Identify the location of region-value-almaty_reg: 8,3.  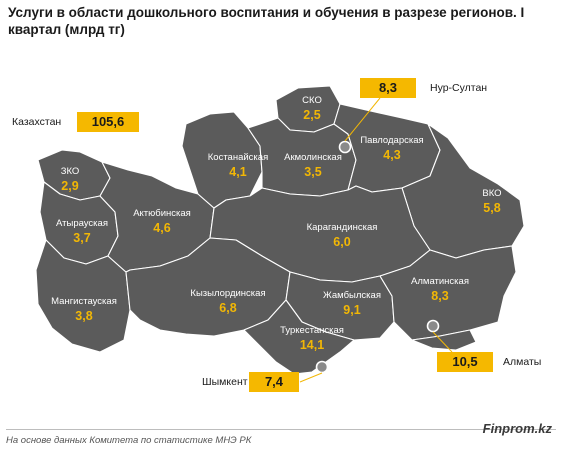
(439, 296).